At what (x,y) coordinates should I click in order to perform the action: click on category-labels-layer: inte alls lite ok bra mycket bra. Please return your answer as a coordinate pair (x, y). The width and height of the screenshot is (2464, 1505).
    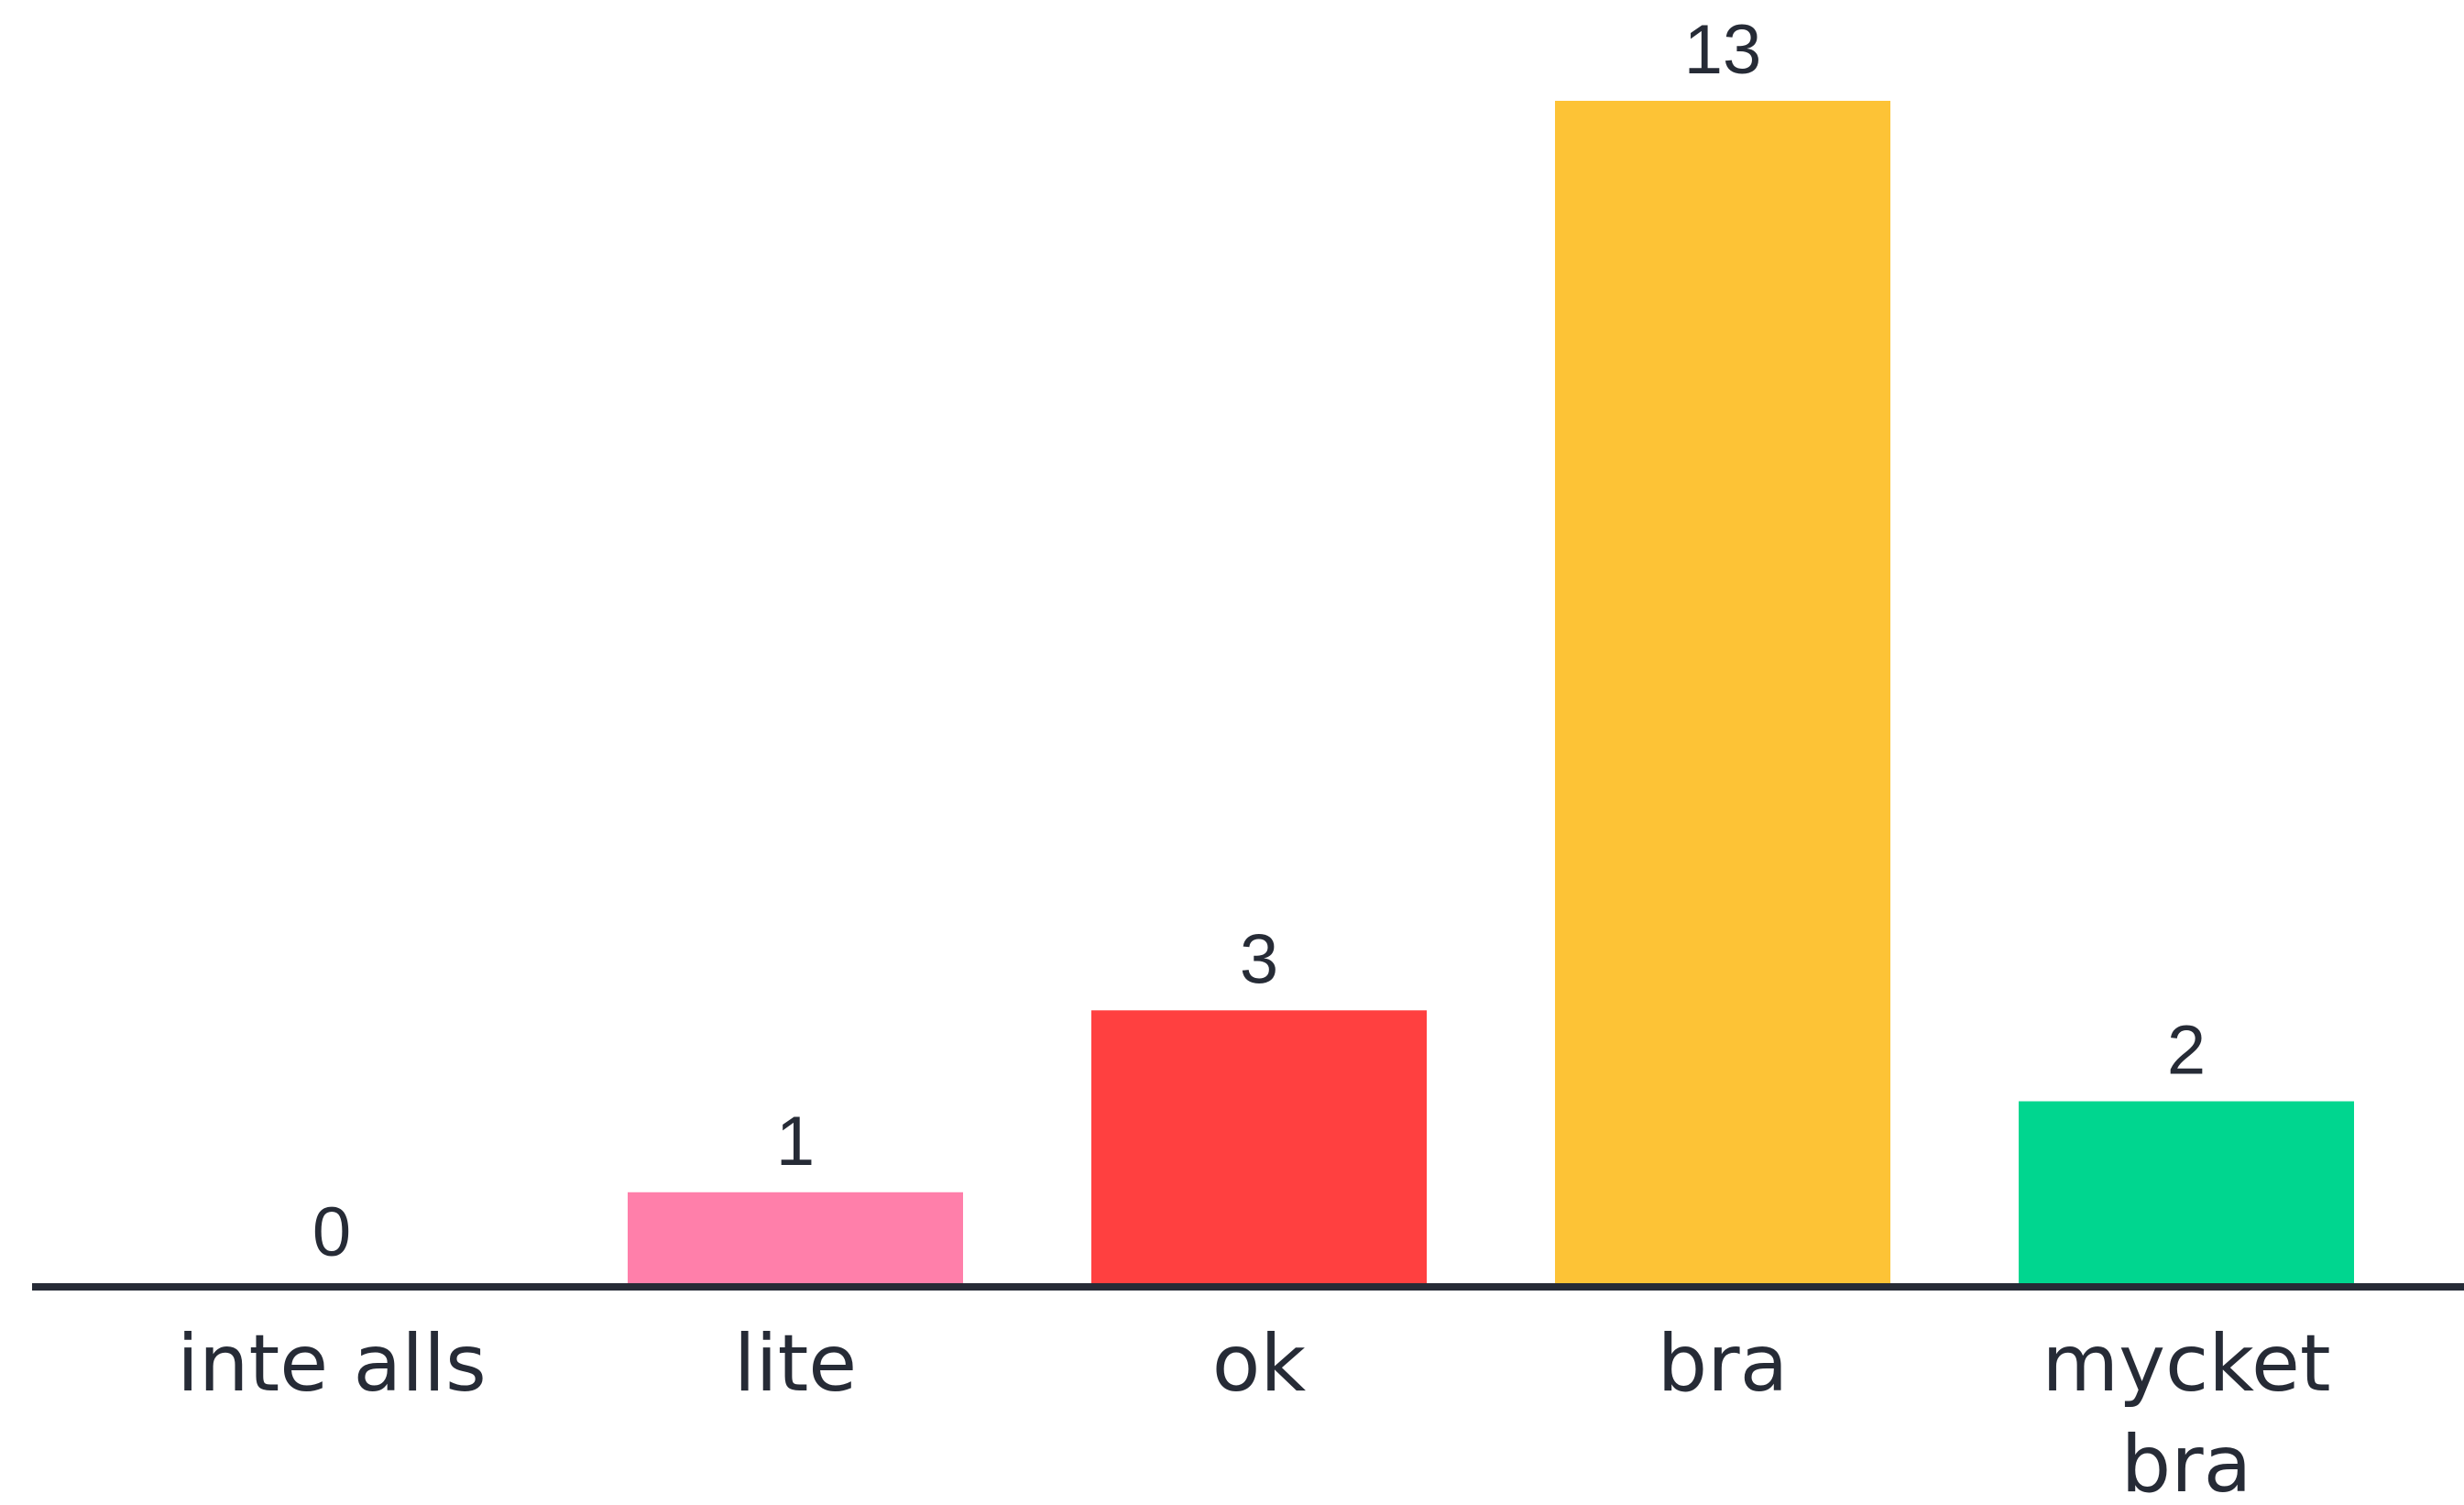
    Looking at the image, I should click on (1254, 1411).